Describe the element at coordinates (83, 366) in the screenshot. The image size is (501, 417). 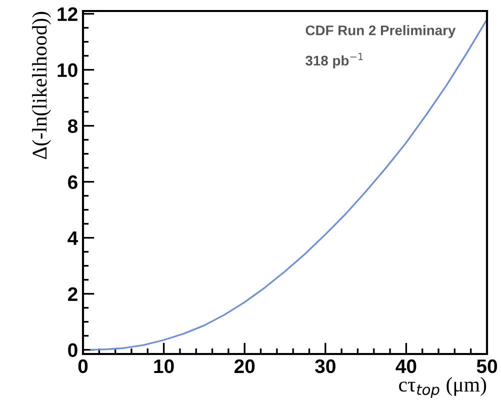
I see `x-tick-label: 0` at that location.